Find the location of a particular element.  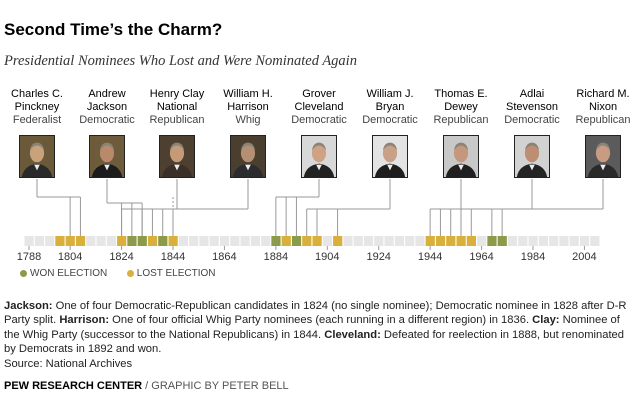

candidate-name: National is located at coordinates (177, 107).